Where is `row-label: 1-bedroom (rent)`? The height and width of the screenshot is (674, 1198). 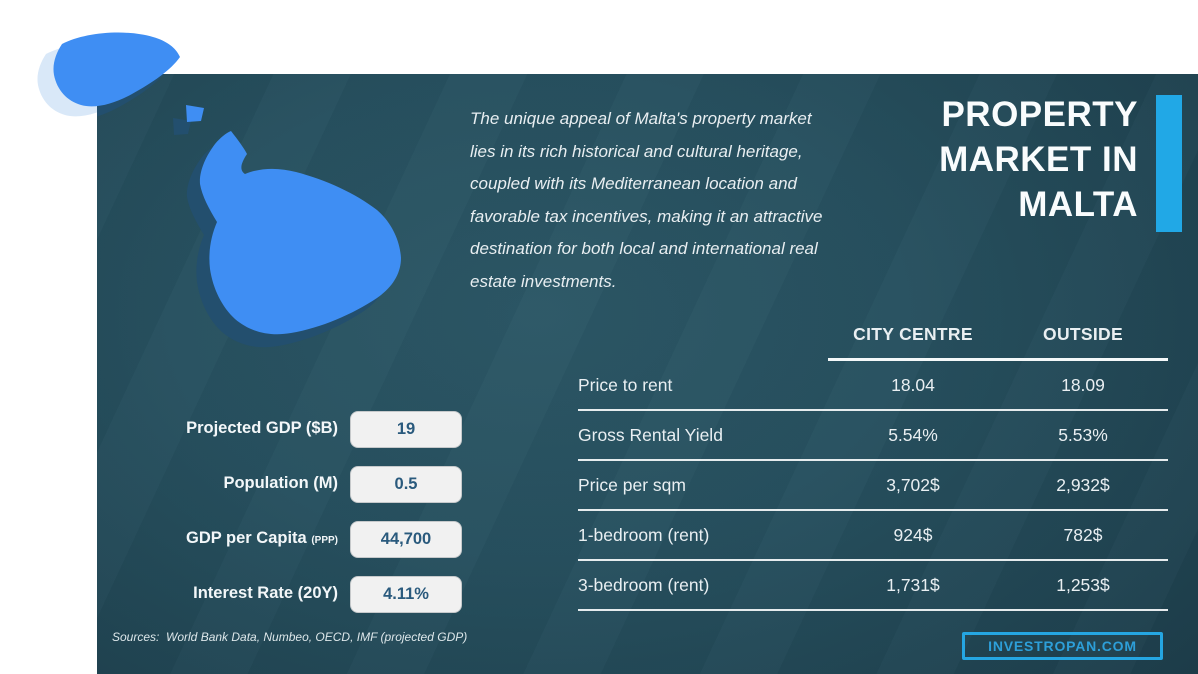
row-label: 1-bedroom (rent) is located at coordinates (644, 534).